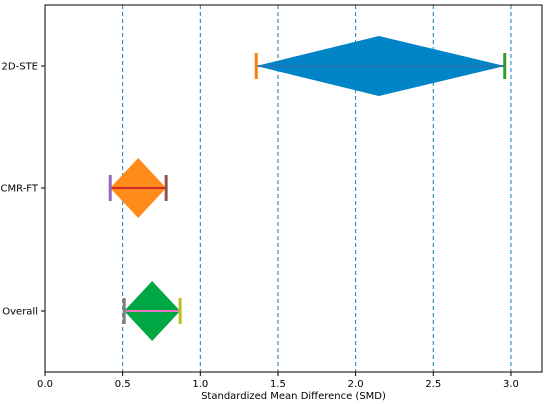  Describe the element at coordinates (380, 66) in the screenshot. I see `row-2d-ste` at that location.